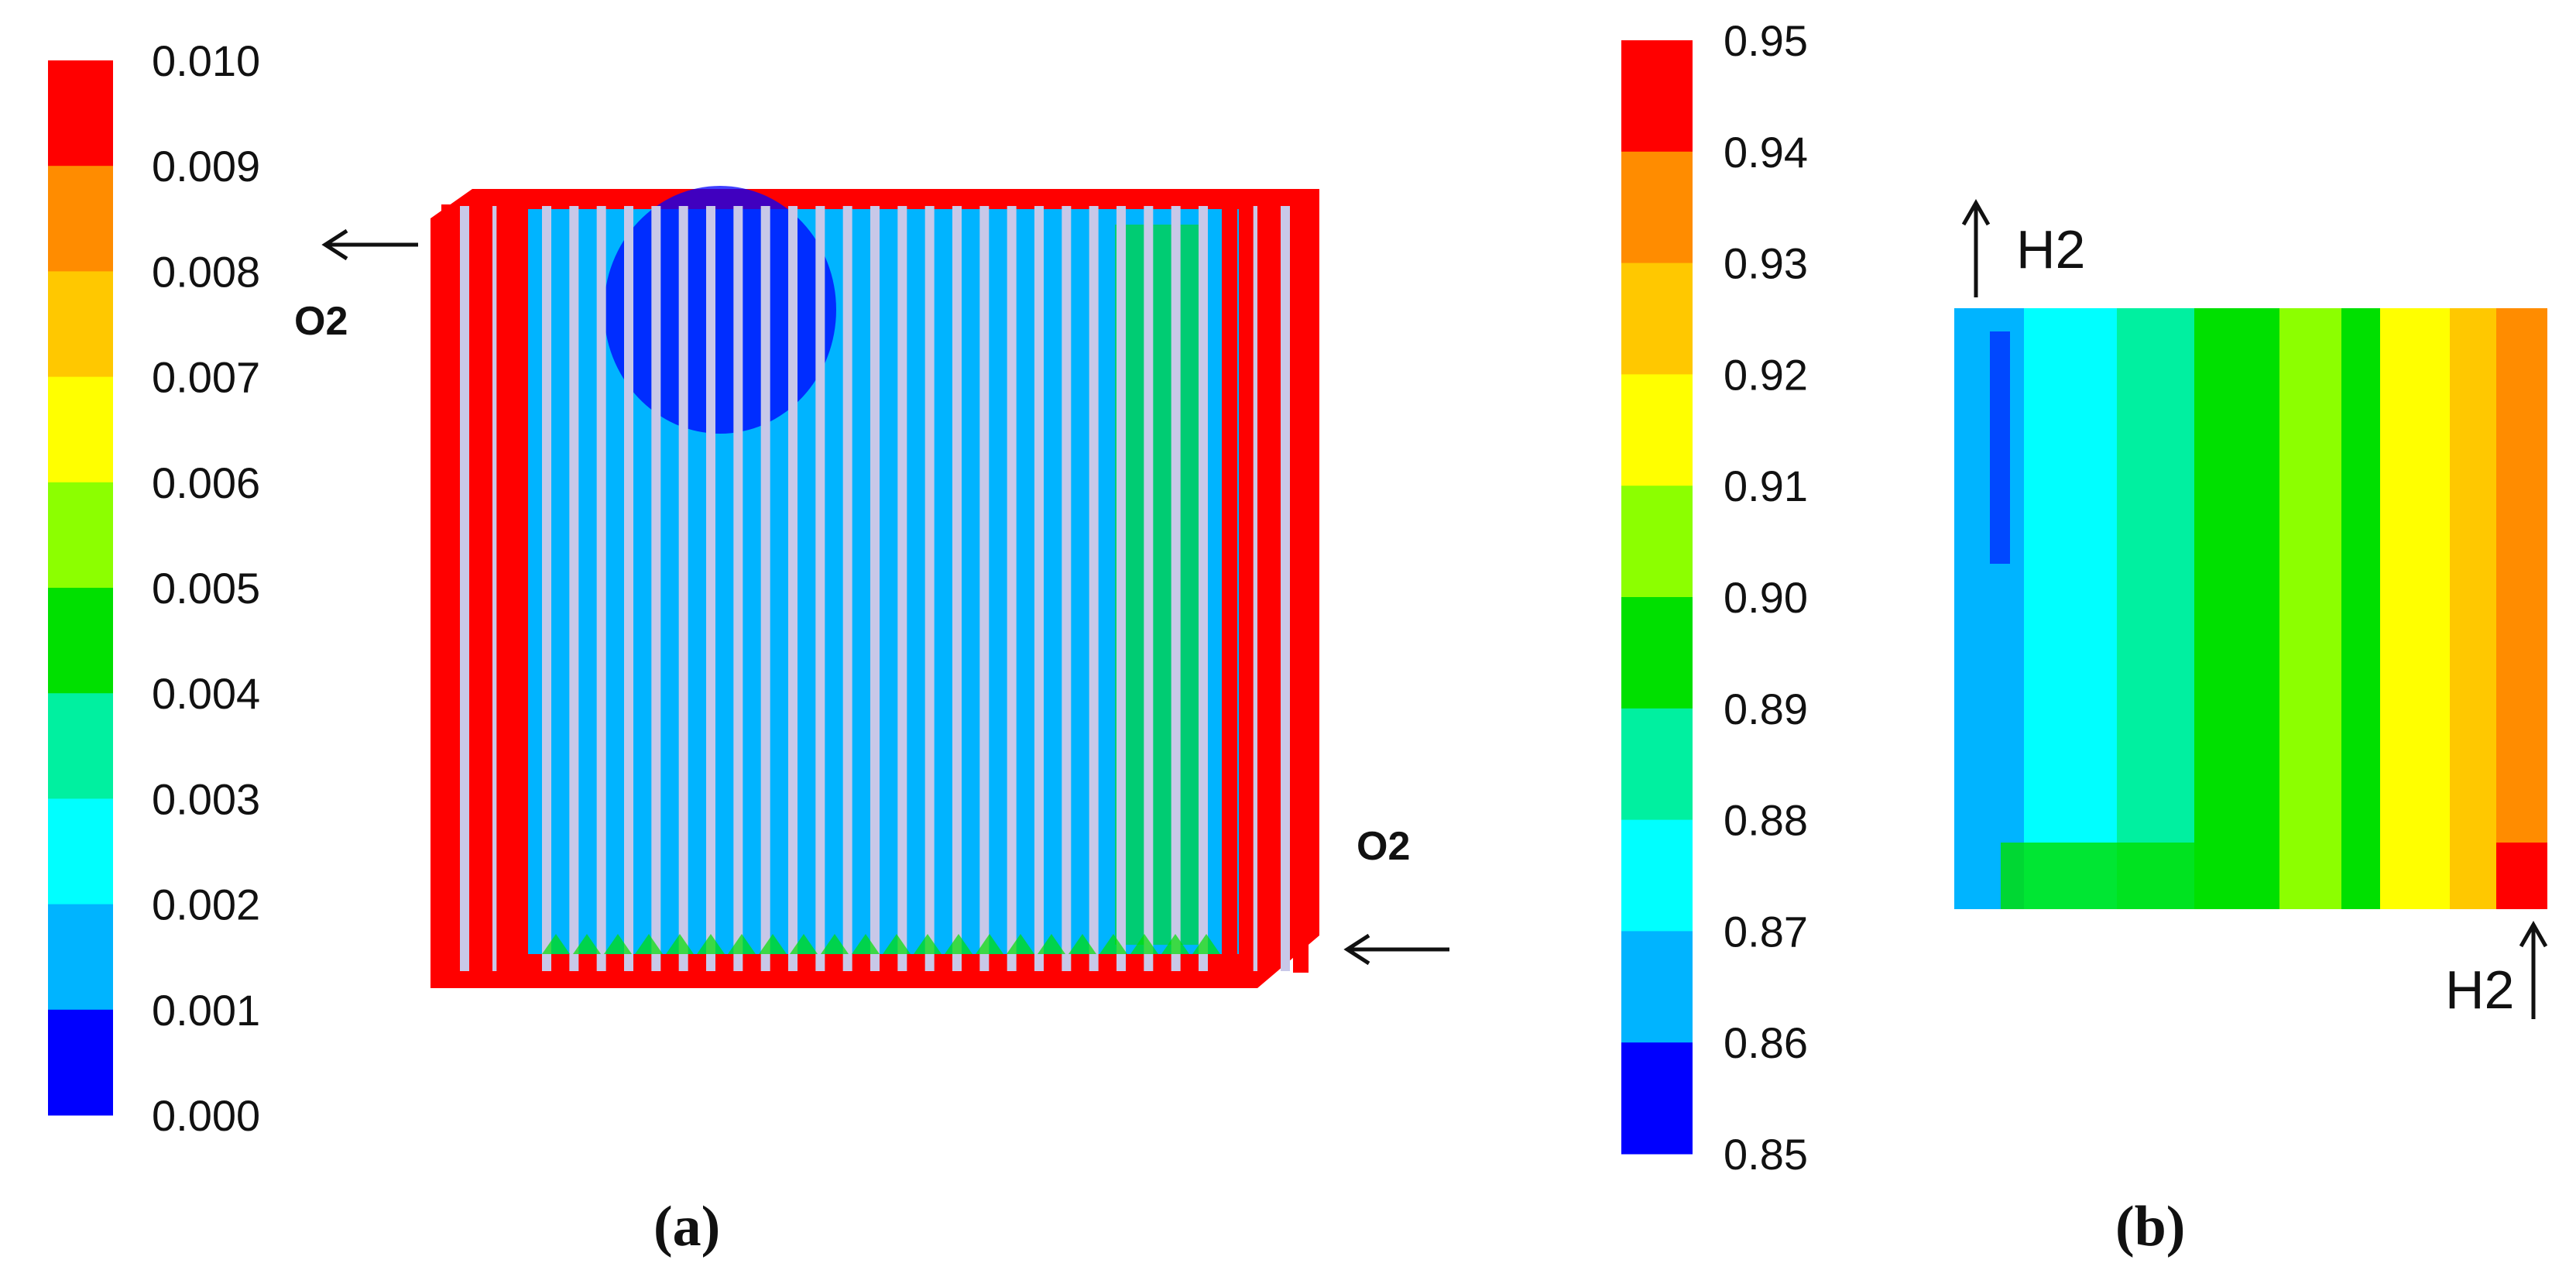 The image size is (2576, 1277). Describe the element at coordinates (1766, 152) in the screenshot. I see `colorbar-b-tick-label: 0.94` at that location.